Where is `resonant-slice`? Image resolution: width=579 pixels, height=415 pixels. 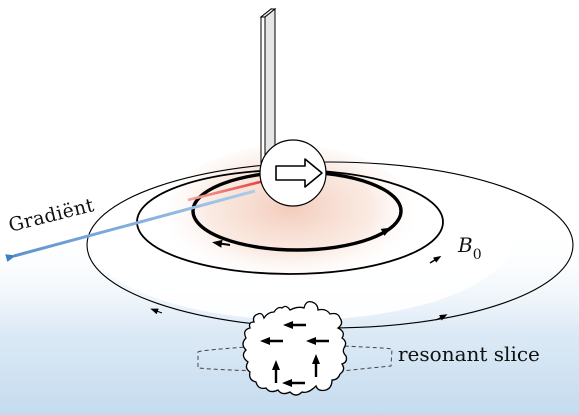 resonant-slice is located at coordinates (295, 358).